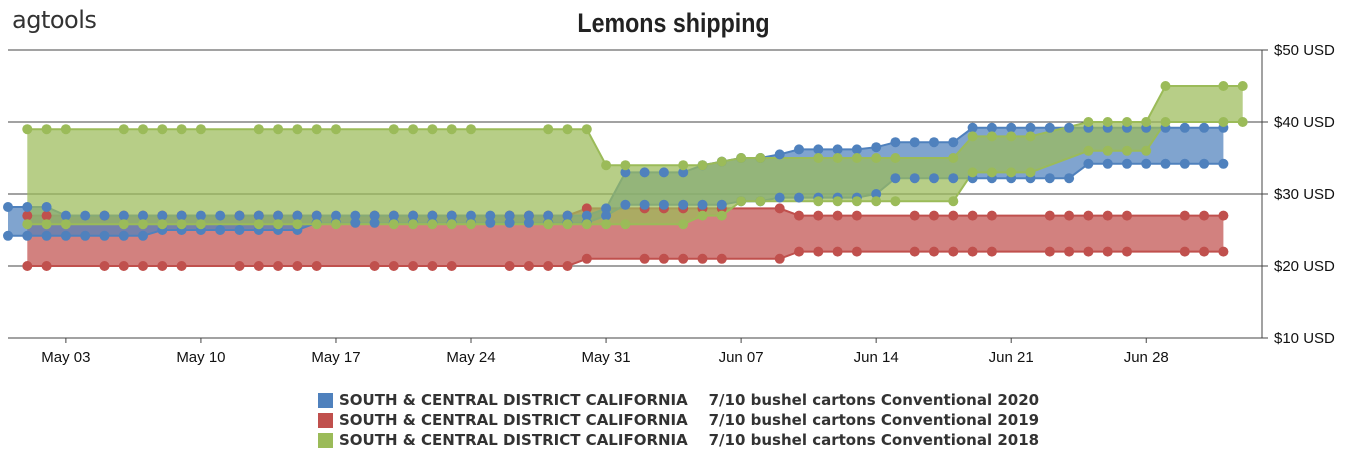 This screenshot has width=1347, height=451. Describe the element at coordinates (335, 357) in the screenshot. I see `x-tick-label: May 17` at that location.